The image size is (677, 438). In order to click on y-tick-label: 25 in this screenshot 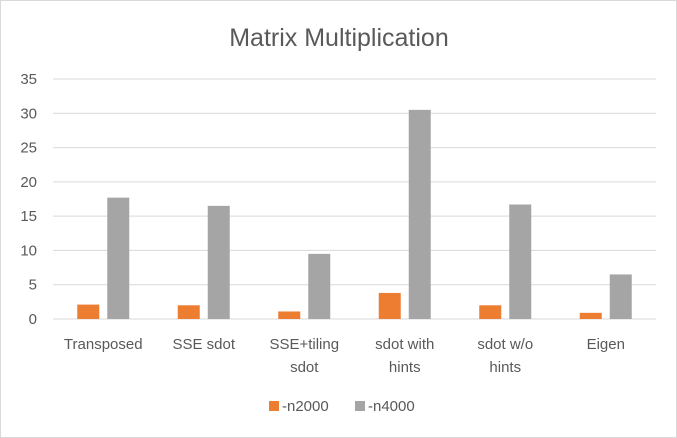, I will do `click(28, 148)`.